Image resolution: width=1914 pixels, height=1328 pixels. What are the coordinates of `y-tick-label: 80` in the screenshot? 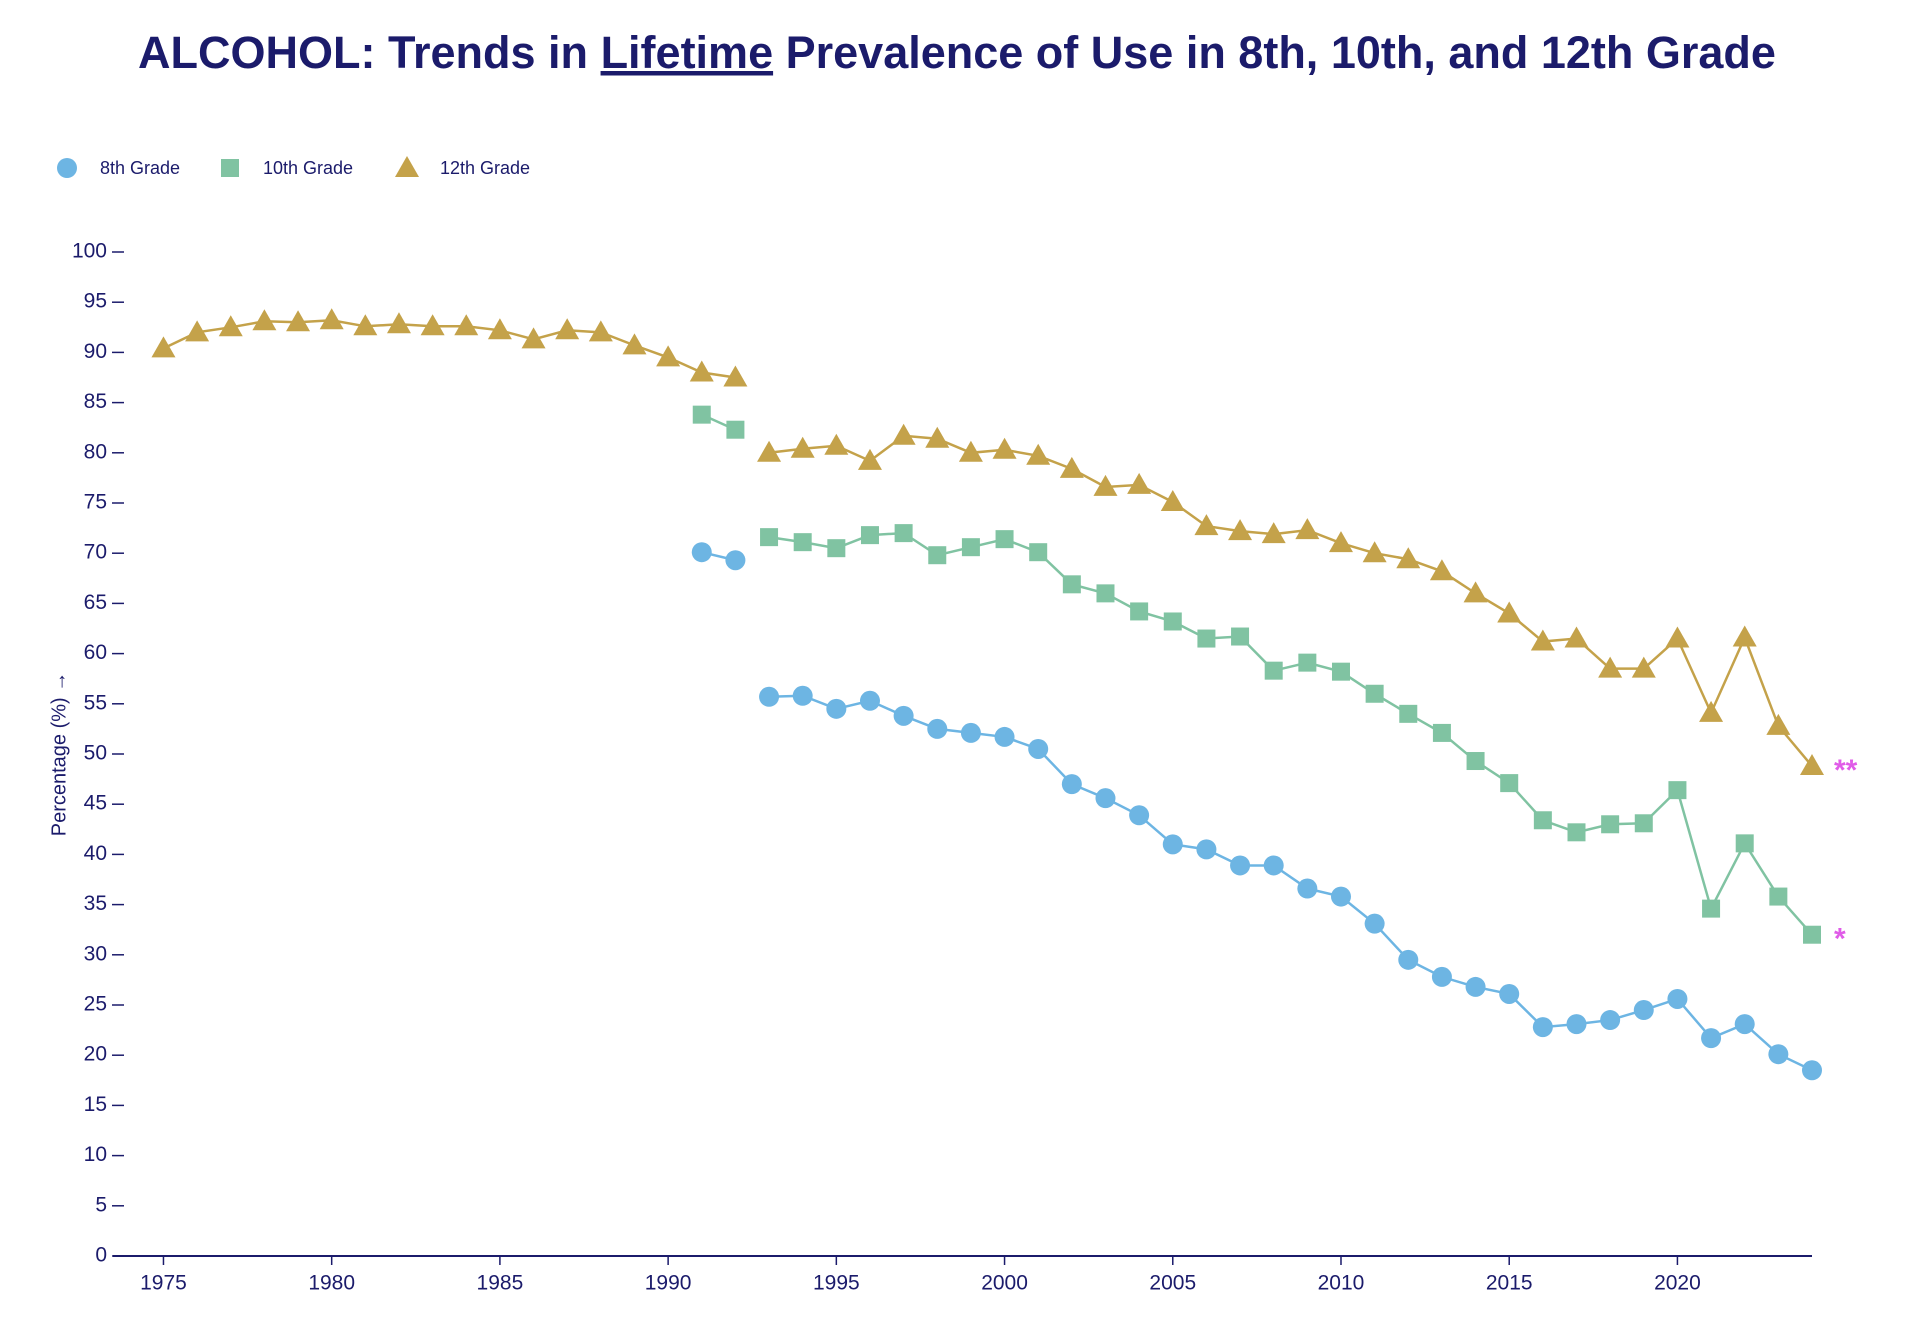 It's located at (95, 451).